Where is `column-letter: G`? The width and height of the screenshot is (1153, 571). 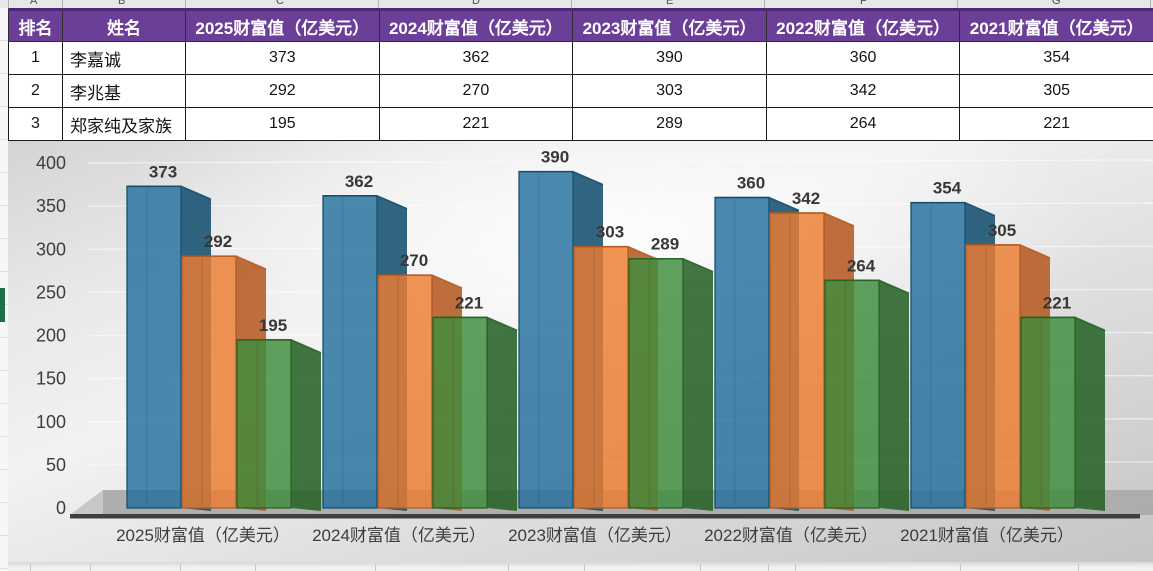 column-letter: G is located at coordinates (1056, 3).